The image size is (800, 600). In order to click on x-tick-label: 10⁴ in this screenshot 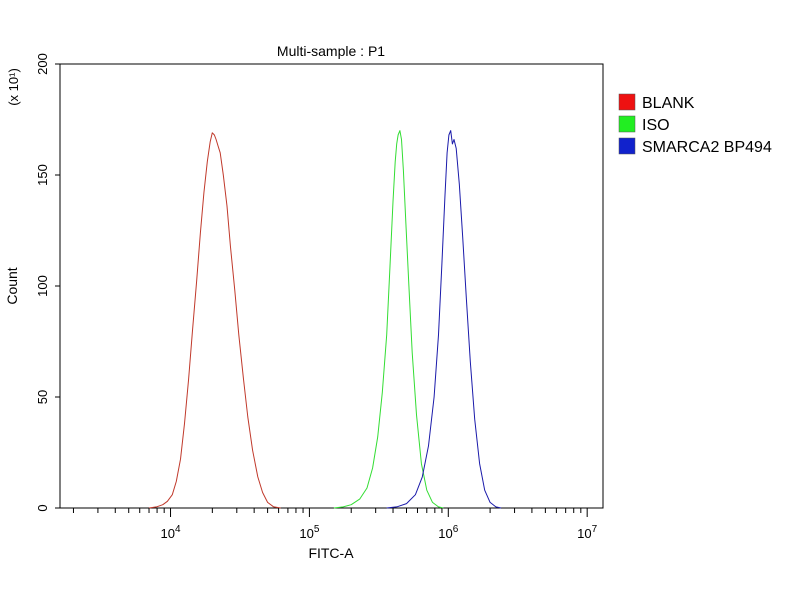, I will do `click(171, 532)`.